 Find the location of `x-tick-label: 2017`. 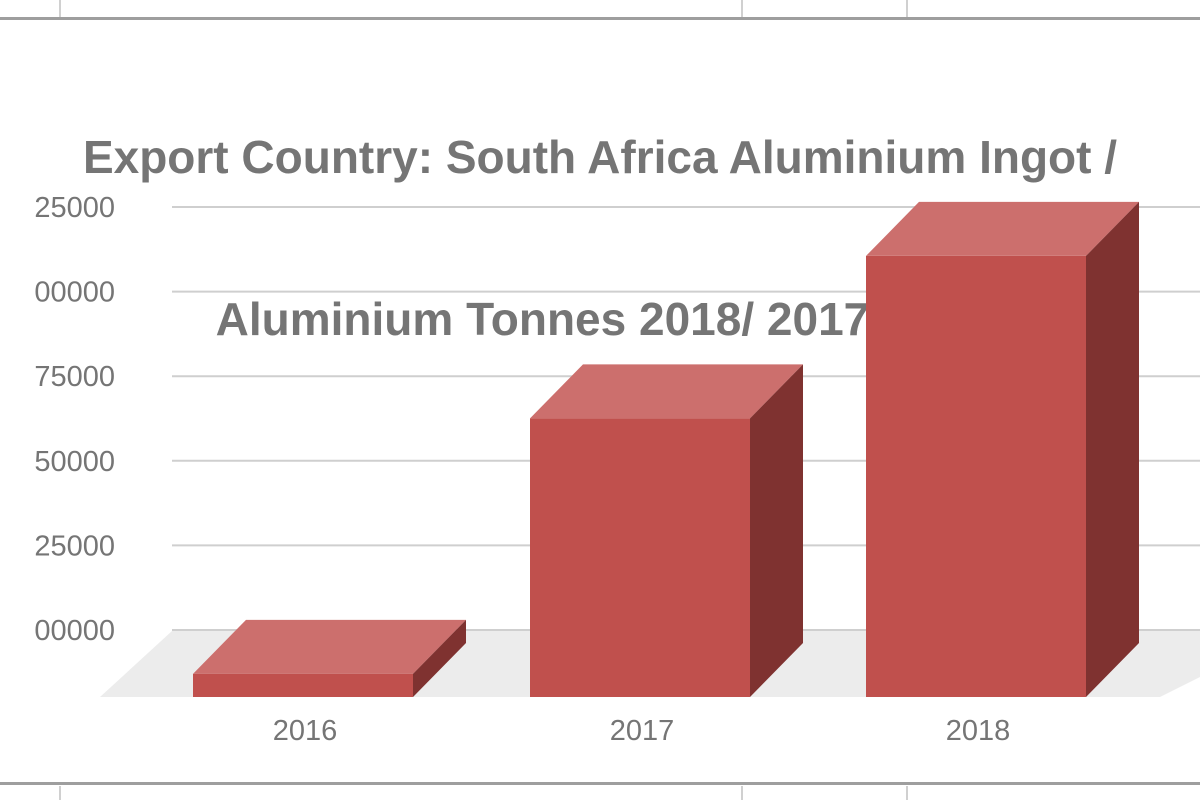

x-tick-label: 2017 is located at coordinates (642, 731).